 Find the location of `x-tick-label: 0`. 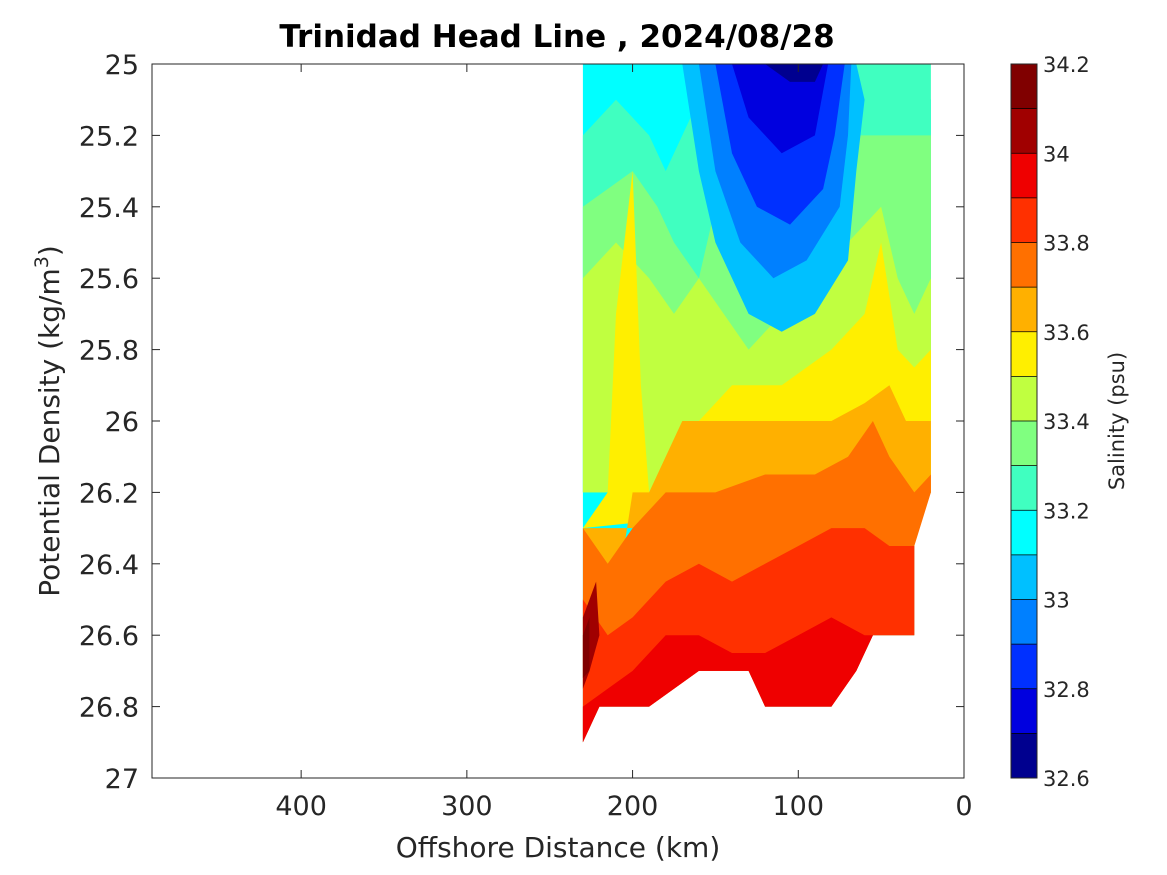

x-tick-label: 0 is located at coordinates (963, 806).